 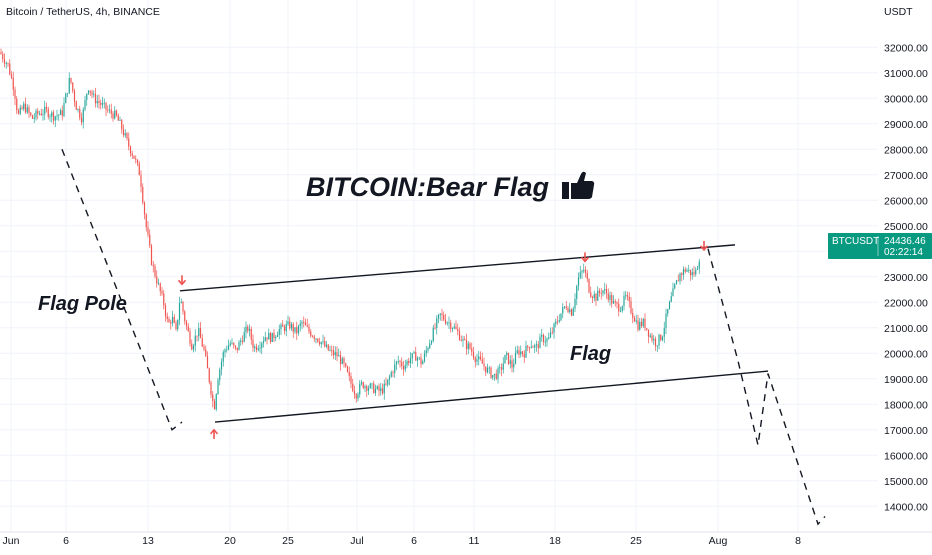 I want to click on arrow-down-icon, so click(x=704, y=246).